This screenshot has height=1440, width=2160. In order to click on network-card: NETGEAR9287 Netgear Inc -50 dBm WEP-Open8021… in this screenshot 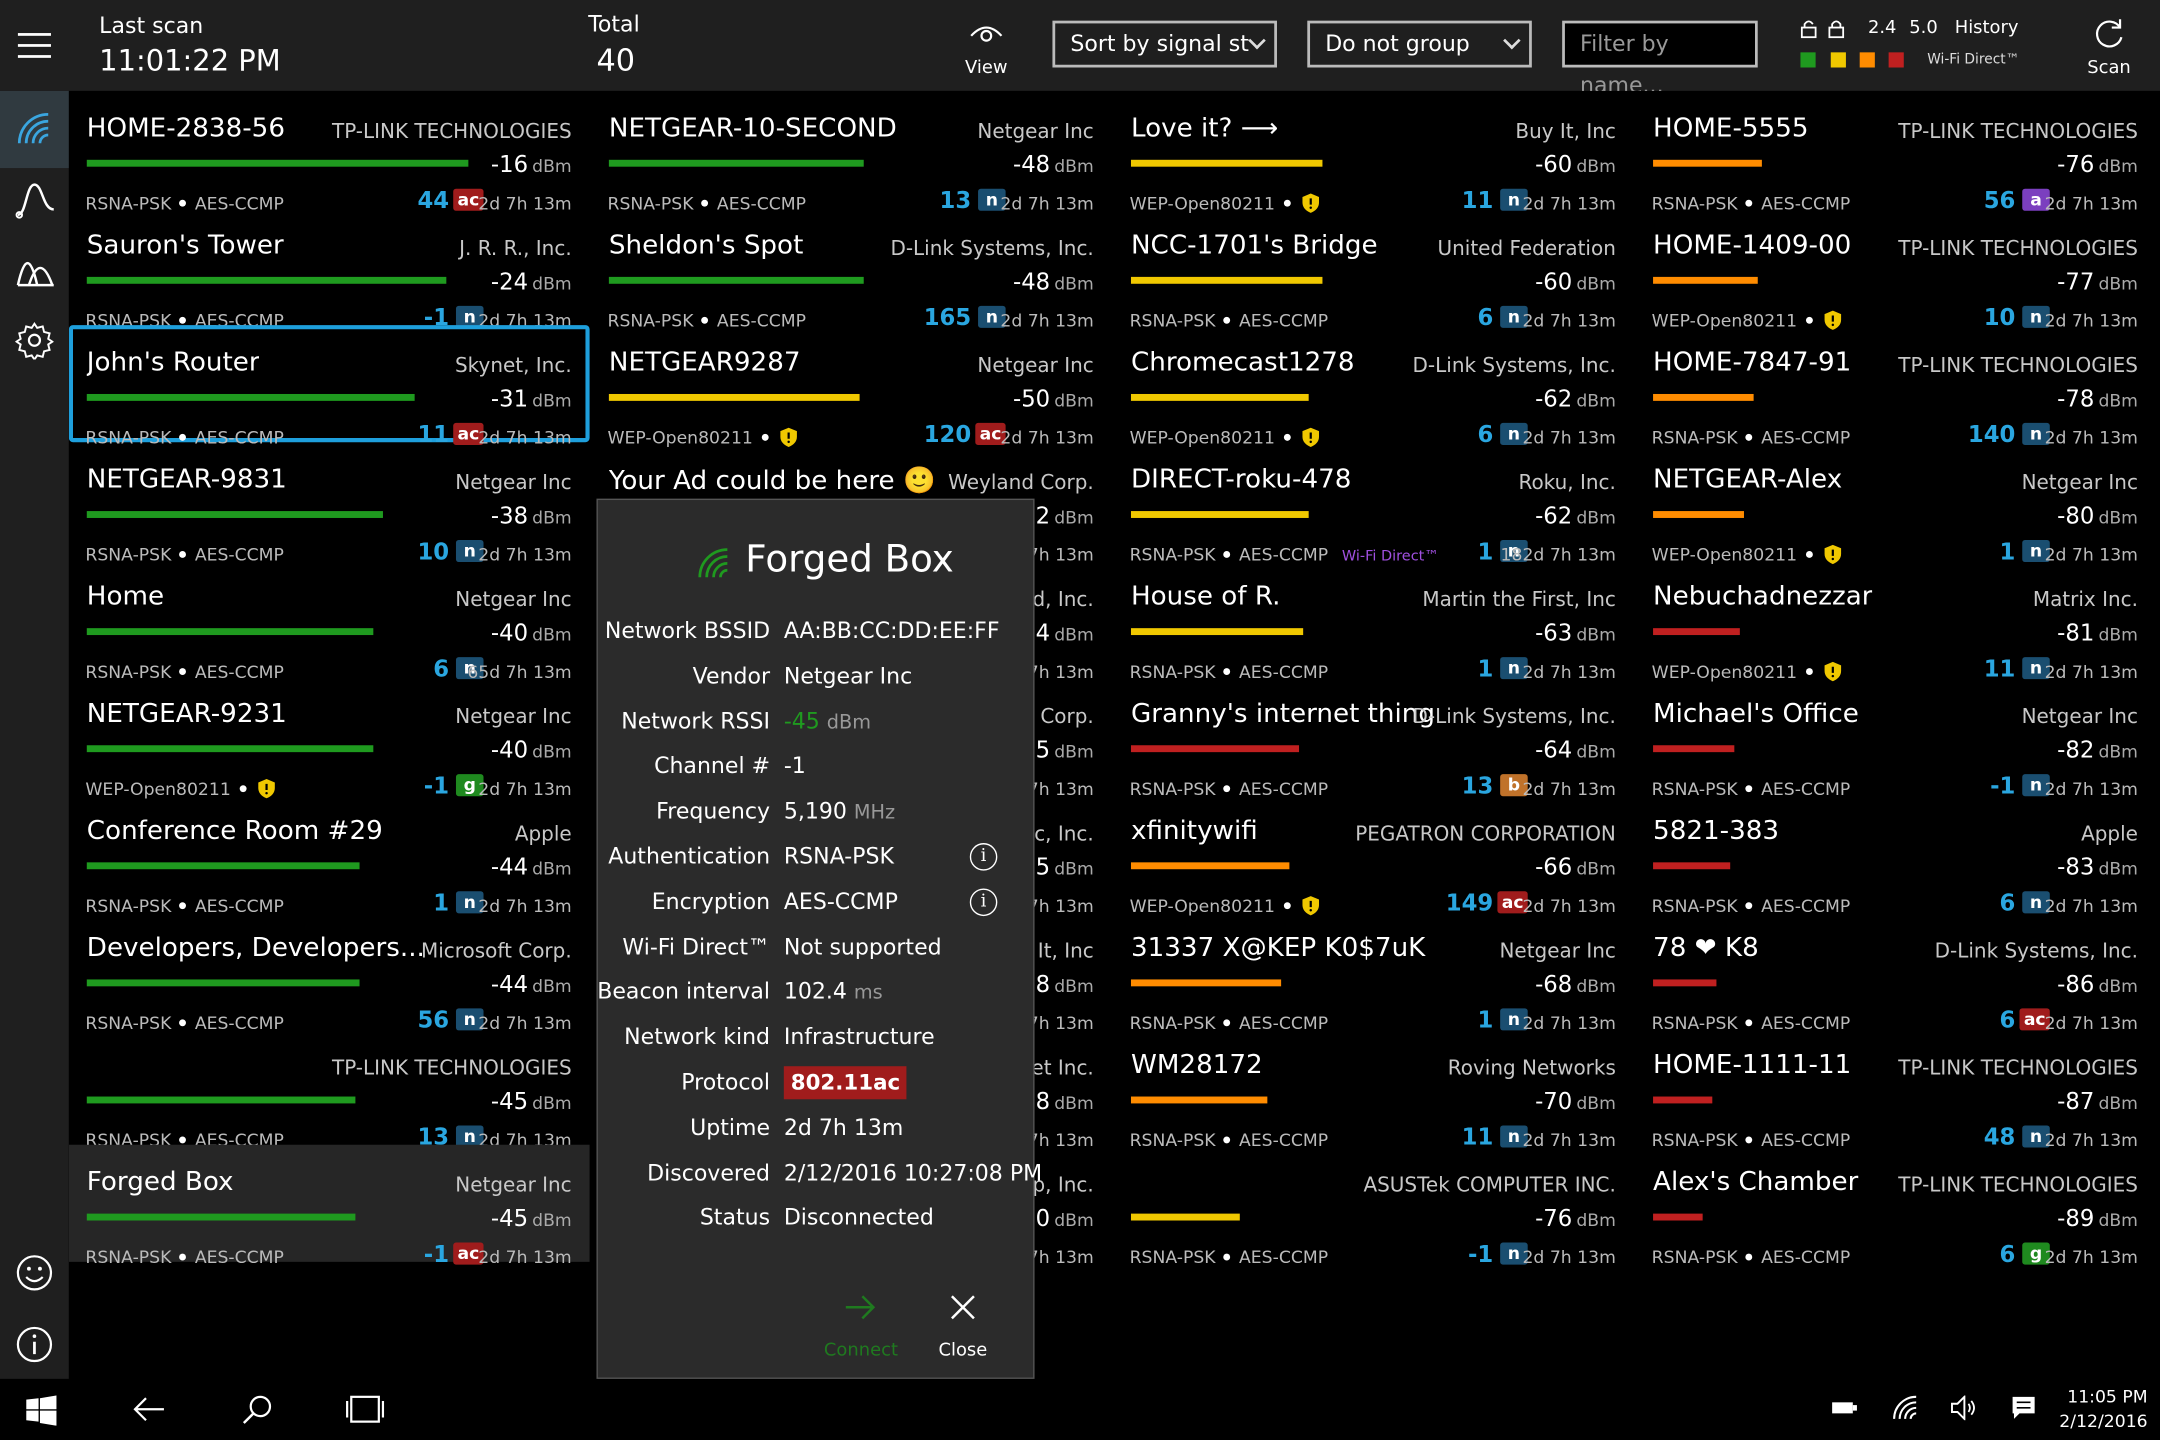, I will do `click(851, 386)`.